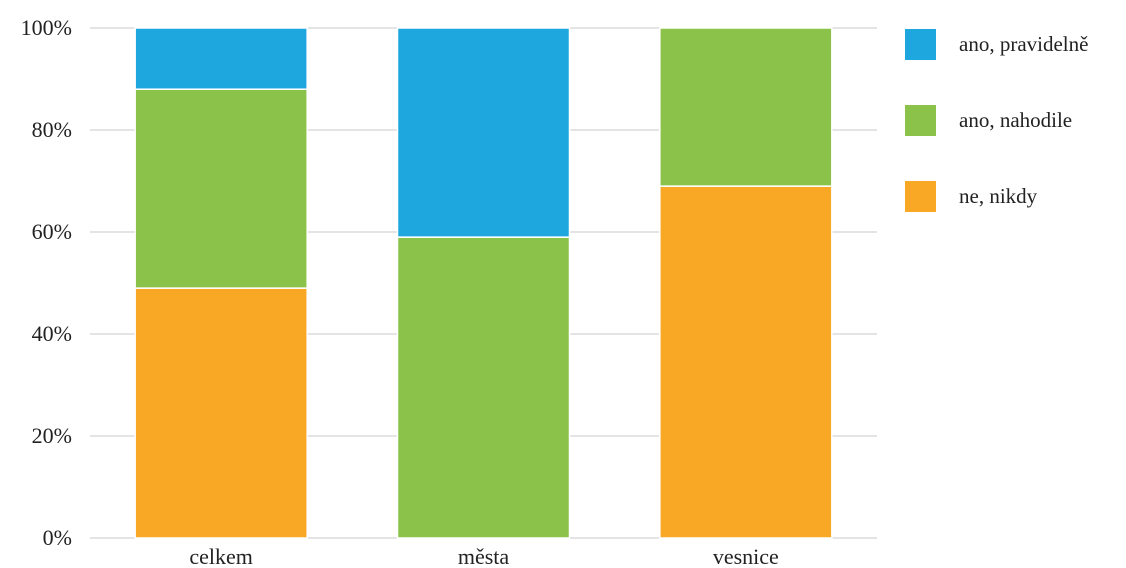 The width and height of the screenshot is (1126, 568). Describe the element at coordinates (998, 195) in the screenshot. I see `legend-label-nikdy: ne, nikdy` at that location.